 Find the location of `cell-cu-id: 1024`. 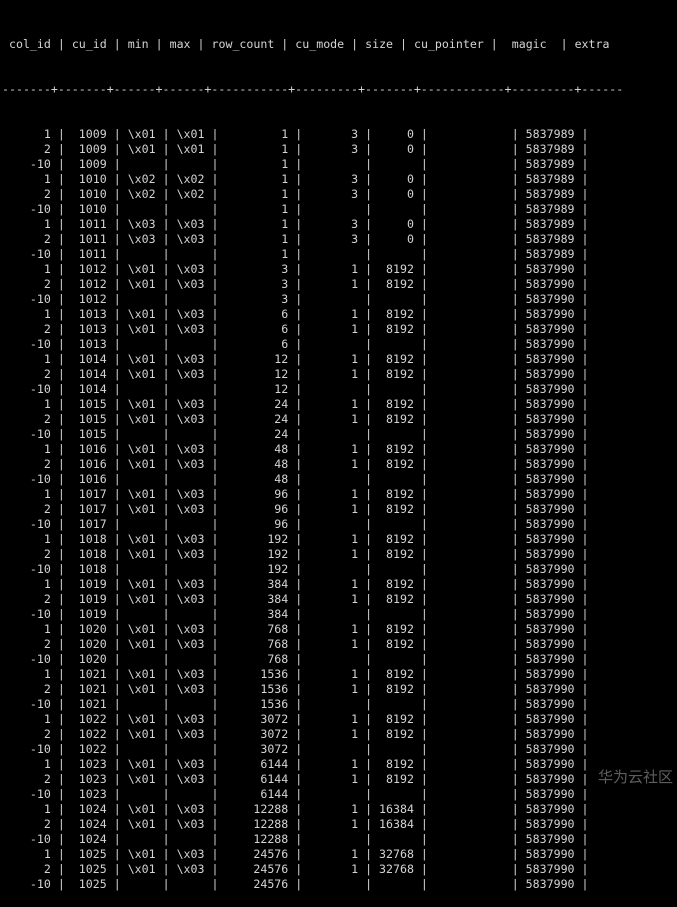

cell-cu-id: 1024 is located at coordinates (89, 839).